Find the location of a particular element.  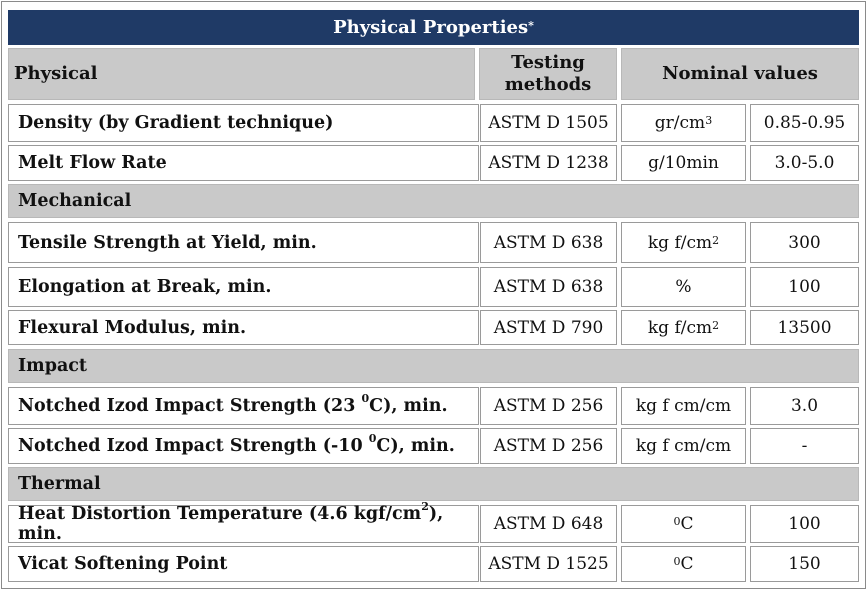

row-izod-minus10-unit: kg f cm/cm is located at coordinates (683, 446).